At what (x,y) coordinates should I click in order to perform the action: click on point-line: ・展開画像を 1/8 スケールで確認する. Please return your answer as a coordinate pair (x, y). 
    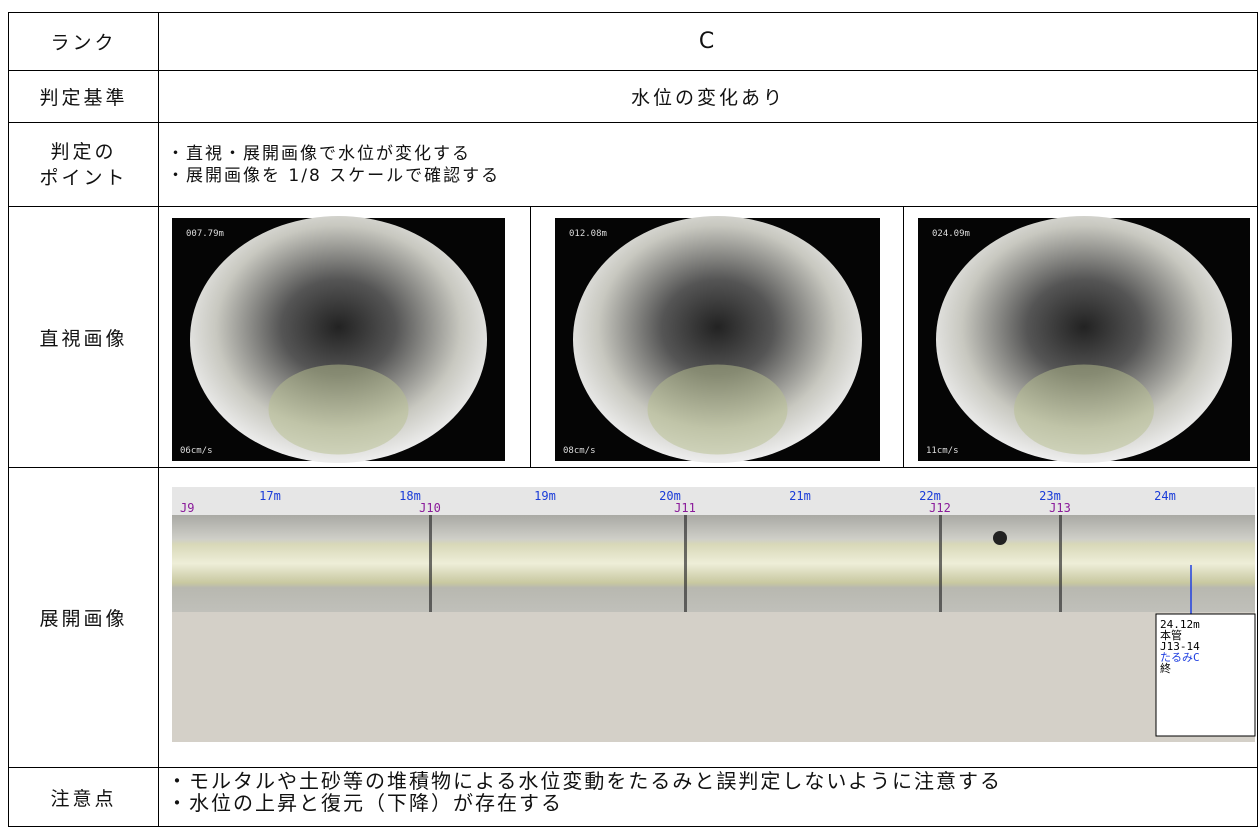
    Looking at the image, I should click on (334, 175).